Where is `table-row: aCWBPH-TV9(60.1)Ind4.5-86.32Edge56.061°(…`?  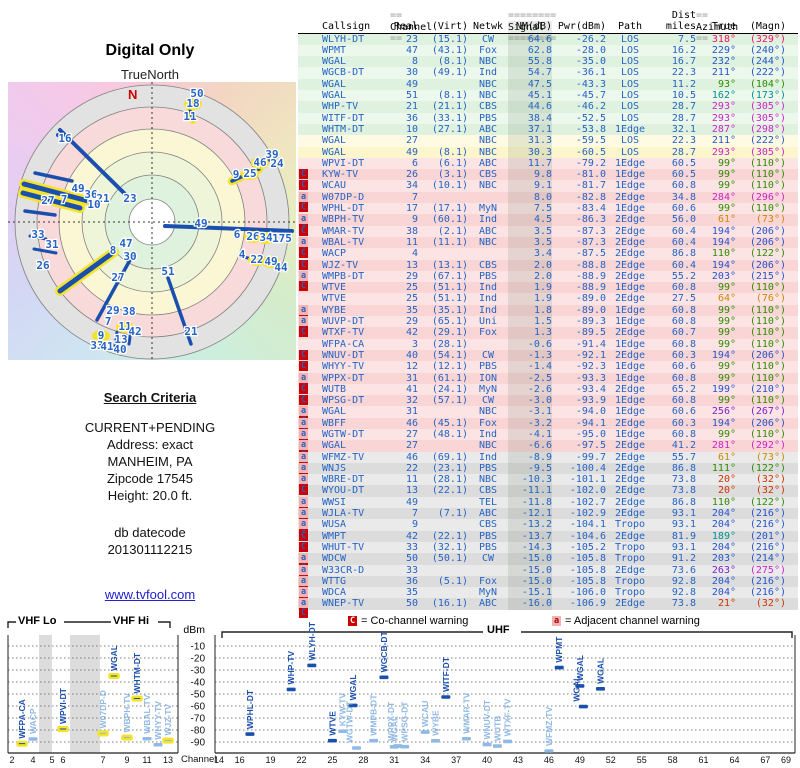 table-row: aCWBPH-TV9(60.1)Ind4.5-86.32Edge56.061°(… is located at coordinates (548, 224).